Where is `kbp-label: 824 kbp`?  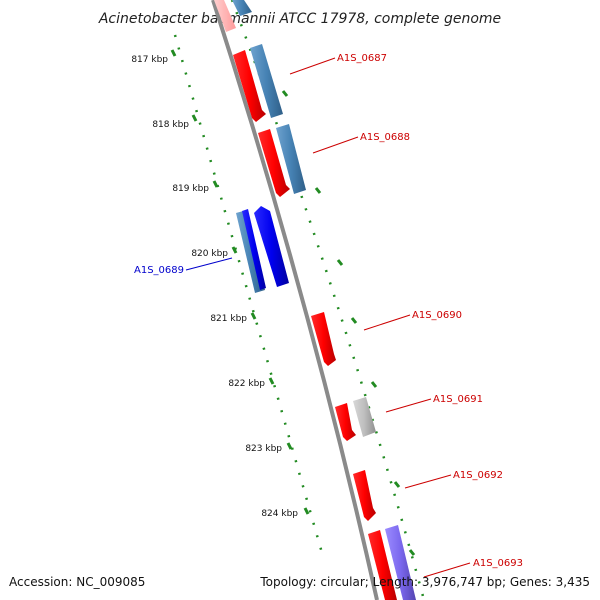
kbp-label: 824 kbp is located at coordinates (279, 514).